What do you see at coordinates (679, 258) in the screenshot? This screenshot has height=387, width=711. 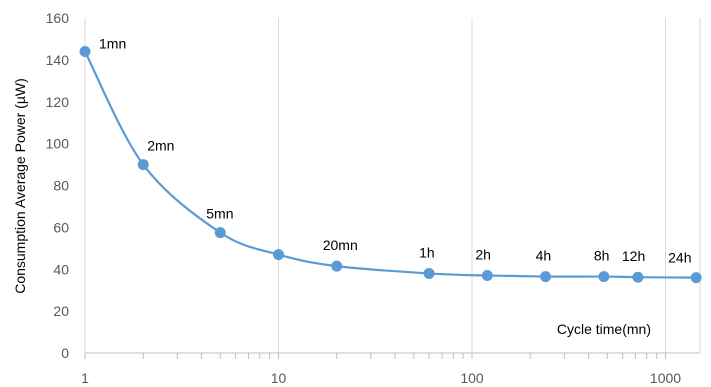 I see `data-label: 24h` at bounding box center [679, 258].